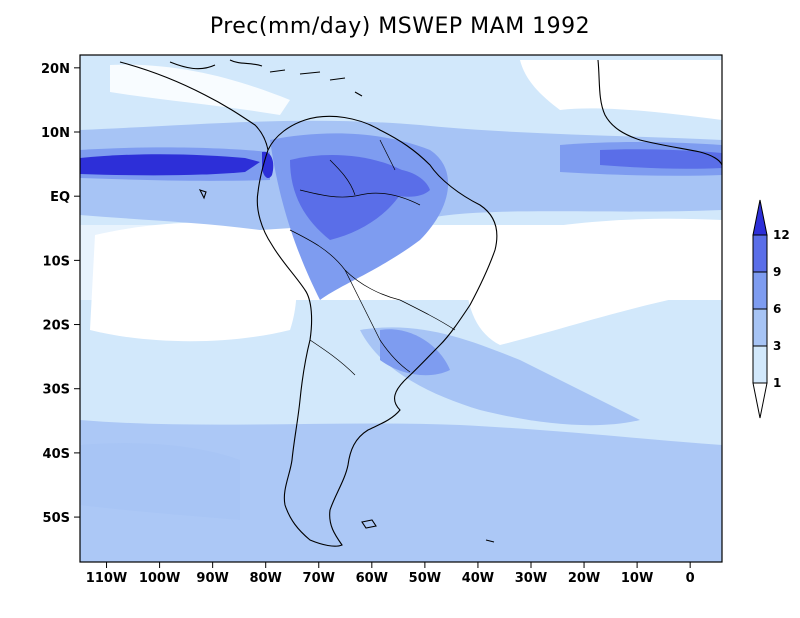  What do you see at coordinates (194, 105) in the screenshot?
I see `central-america-coast` at bounding box center [194, 105].